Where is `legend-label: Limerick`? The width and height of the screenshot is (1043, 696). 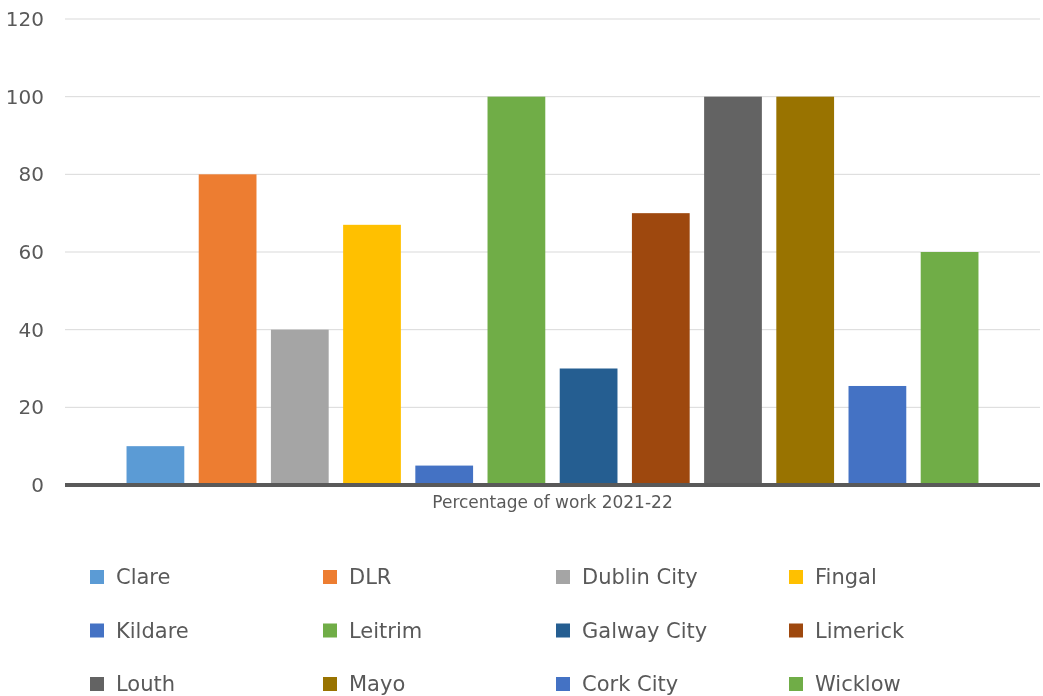 legend-label: Limerick is located at coordinates (860, 630).